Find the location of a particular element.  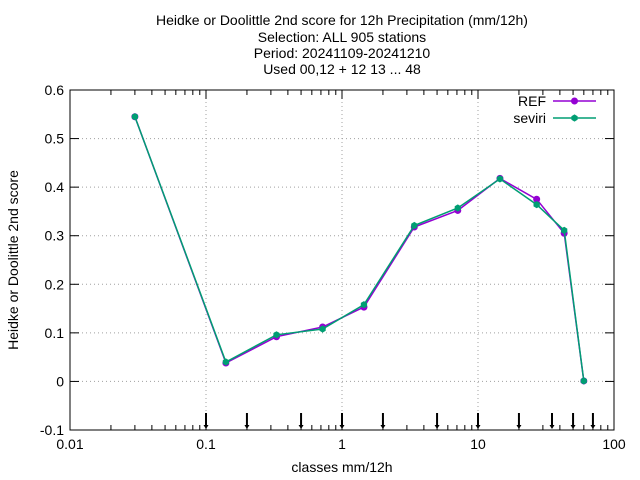

y-tick-label: 0.2 is located at coordinates (55, 284).